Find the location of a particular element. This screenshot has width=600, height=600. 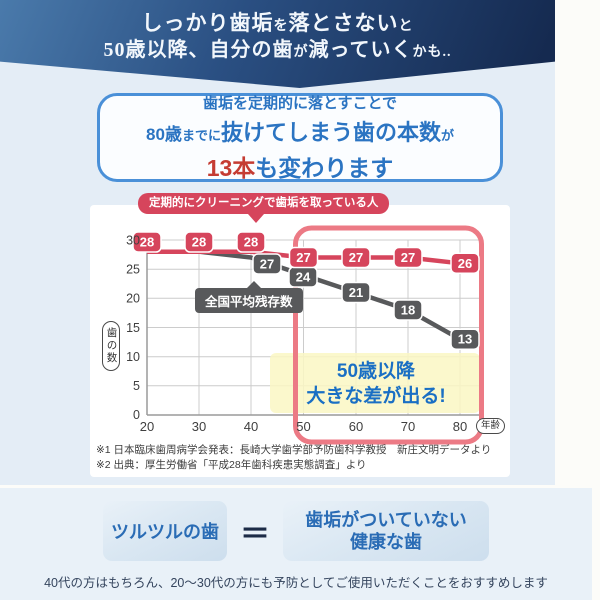

summary-highlight-number: 13本 is located at coordinates (231, 168).